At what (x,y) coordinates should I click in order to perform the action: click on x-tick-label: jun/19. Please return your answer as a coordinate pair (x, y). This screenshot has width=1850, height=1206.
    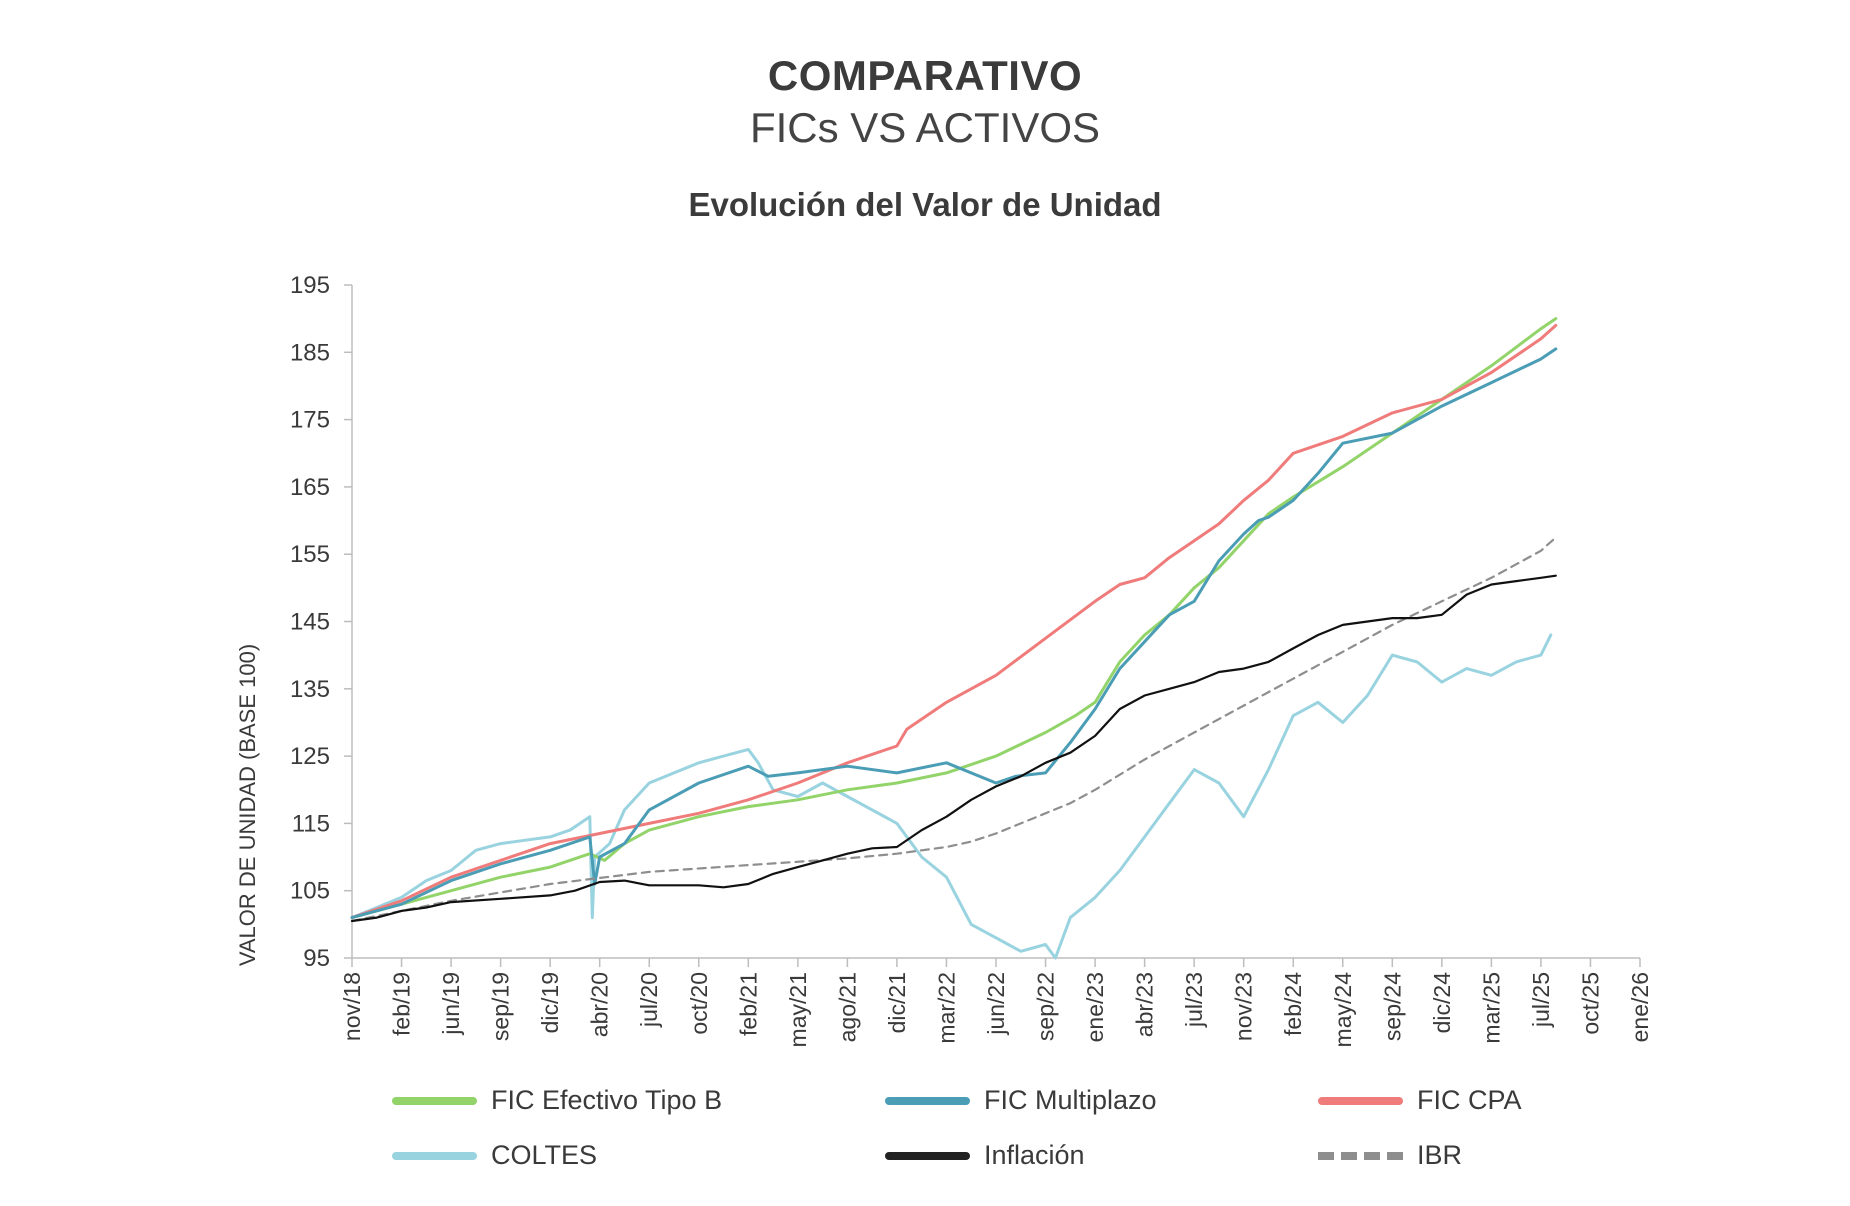
    Looking at the image, I should click on (451, 1004).